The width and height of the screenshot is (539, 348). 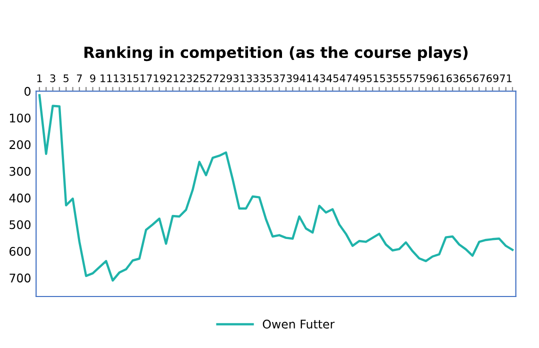 I want to click on x-tick-label: 47, so click(x=346, y=78).